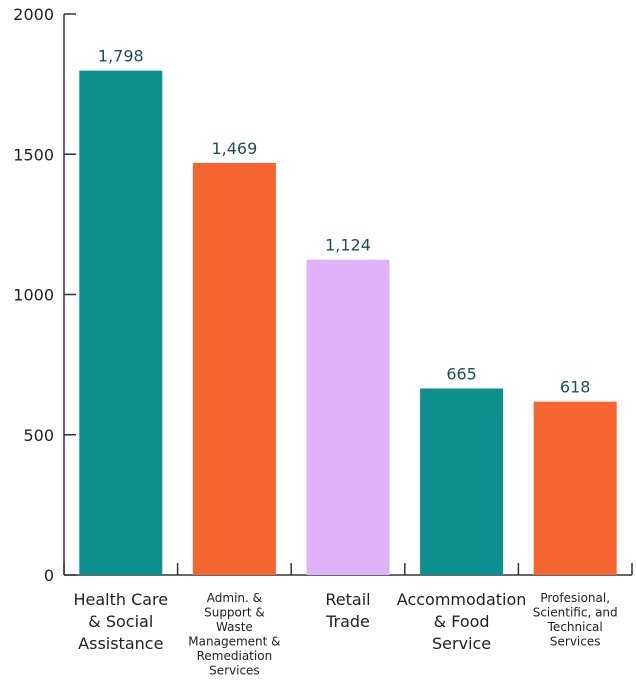 Image resolution: width=636 pixels, height=685 pixels. What do you see at coordinates (234, 627) in the screenshot?
I see `category-label-line: Waste` at bounding box center [234, 627].